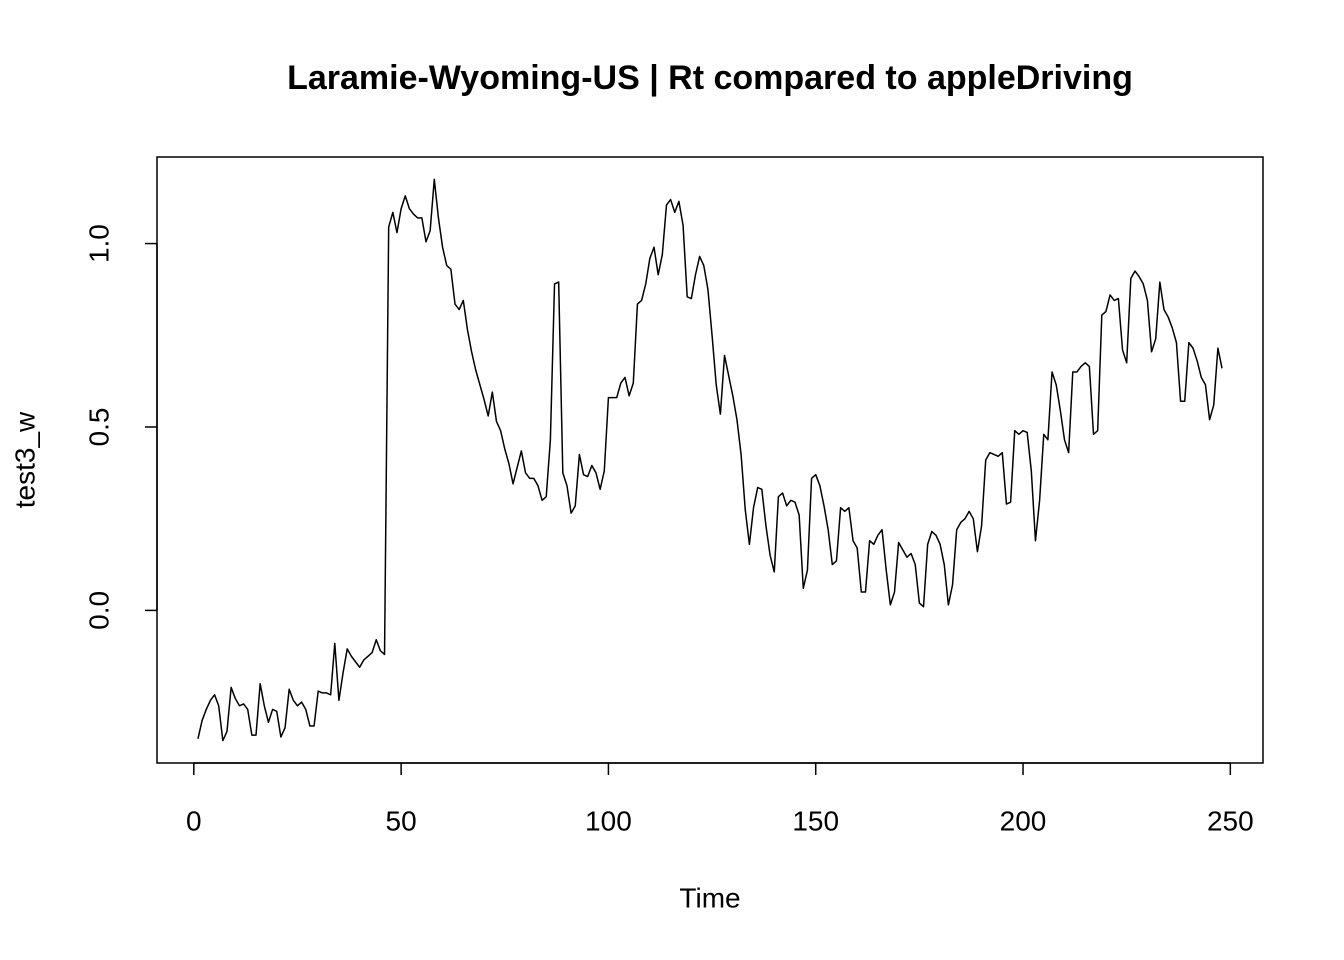  Describe the element at coordinates (1230, 820) in the screenshot. I see `x-tick-label: 250` at that location.